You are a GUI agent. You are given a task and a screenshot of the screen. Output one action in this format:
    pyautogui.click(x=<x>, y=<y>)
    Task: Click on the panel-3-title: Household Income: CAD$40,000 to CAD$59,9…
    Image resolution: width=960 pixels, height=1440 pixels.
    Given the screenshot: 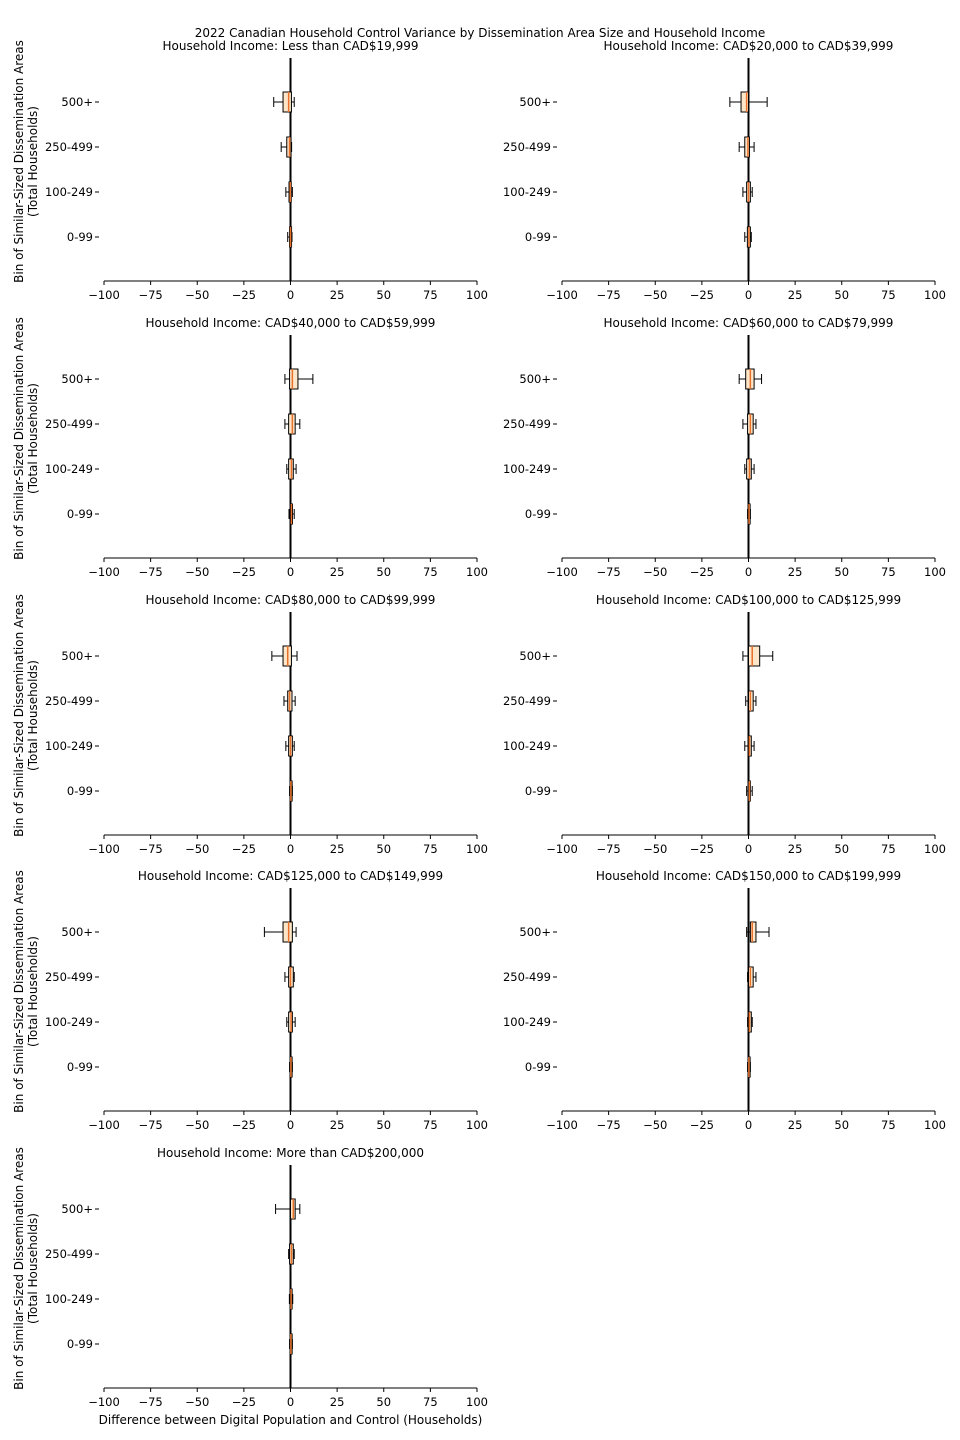 What is the action you would take?
    pyautogui.click(x=291, y=323)
    